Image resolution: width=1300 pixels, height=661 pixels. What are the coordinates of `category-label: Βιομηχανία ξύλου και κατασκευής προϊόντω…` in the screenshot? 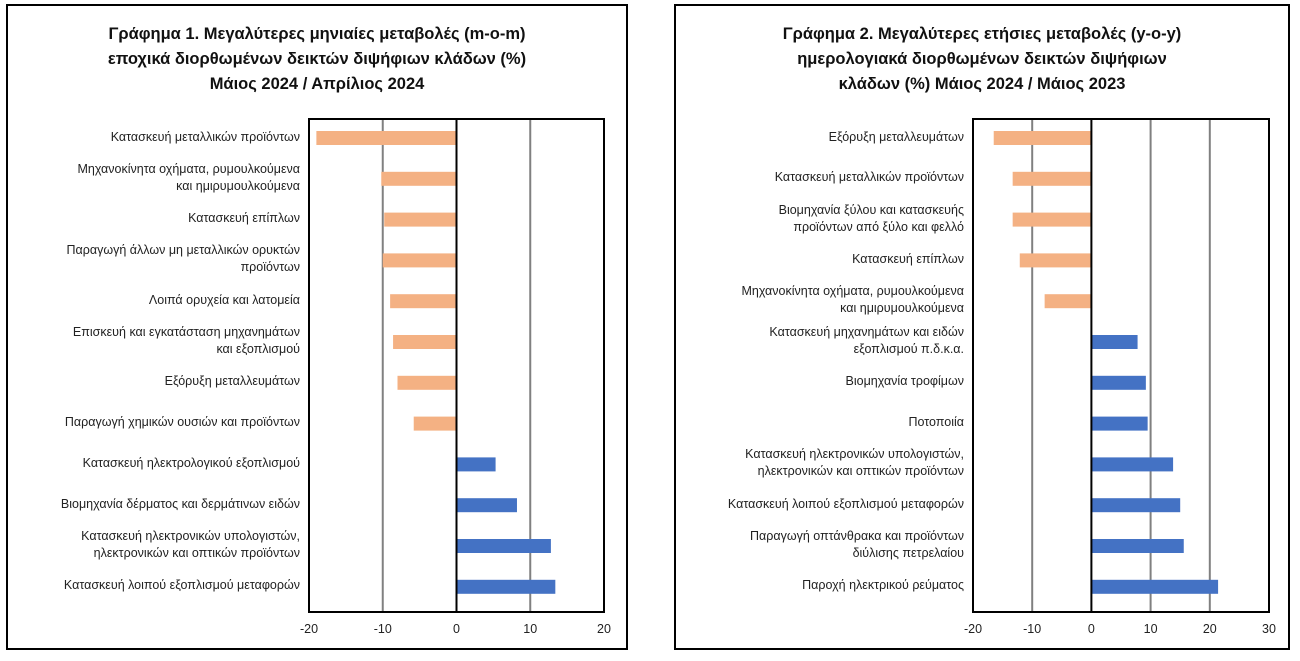 It's located at (871, 218).